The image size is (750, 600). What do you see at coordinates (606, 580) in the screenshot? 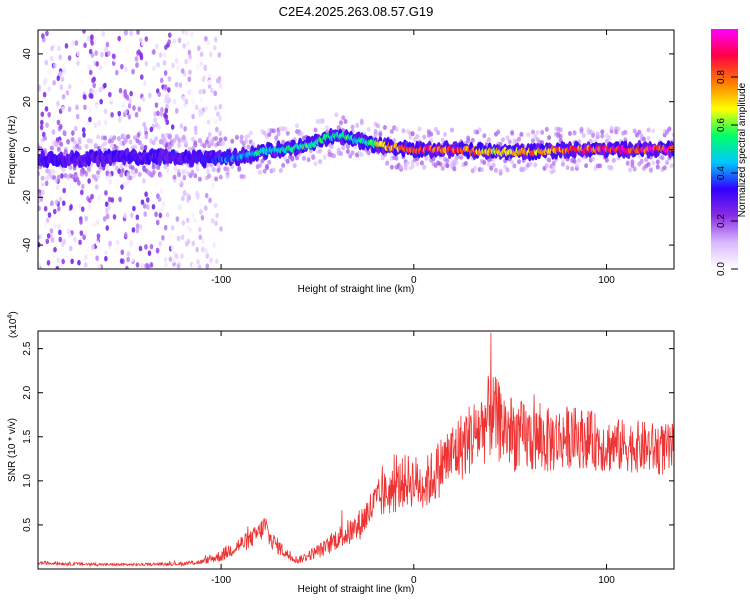
I see `x-tick-label: 100` at bounding box center [606, 580].